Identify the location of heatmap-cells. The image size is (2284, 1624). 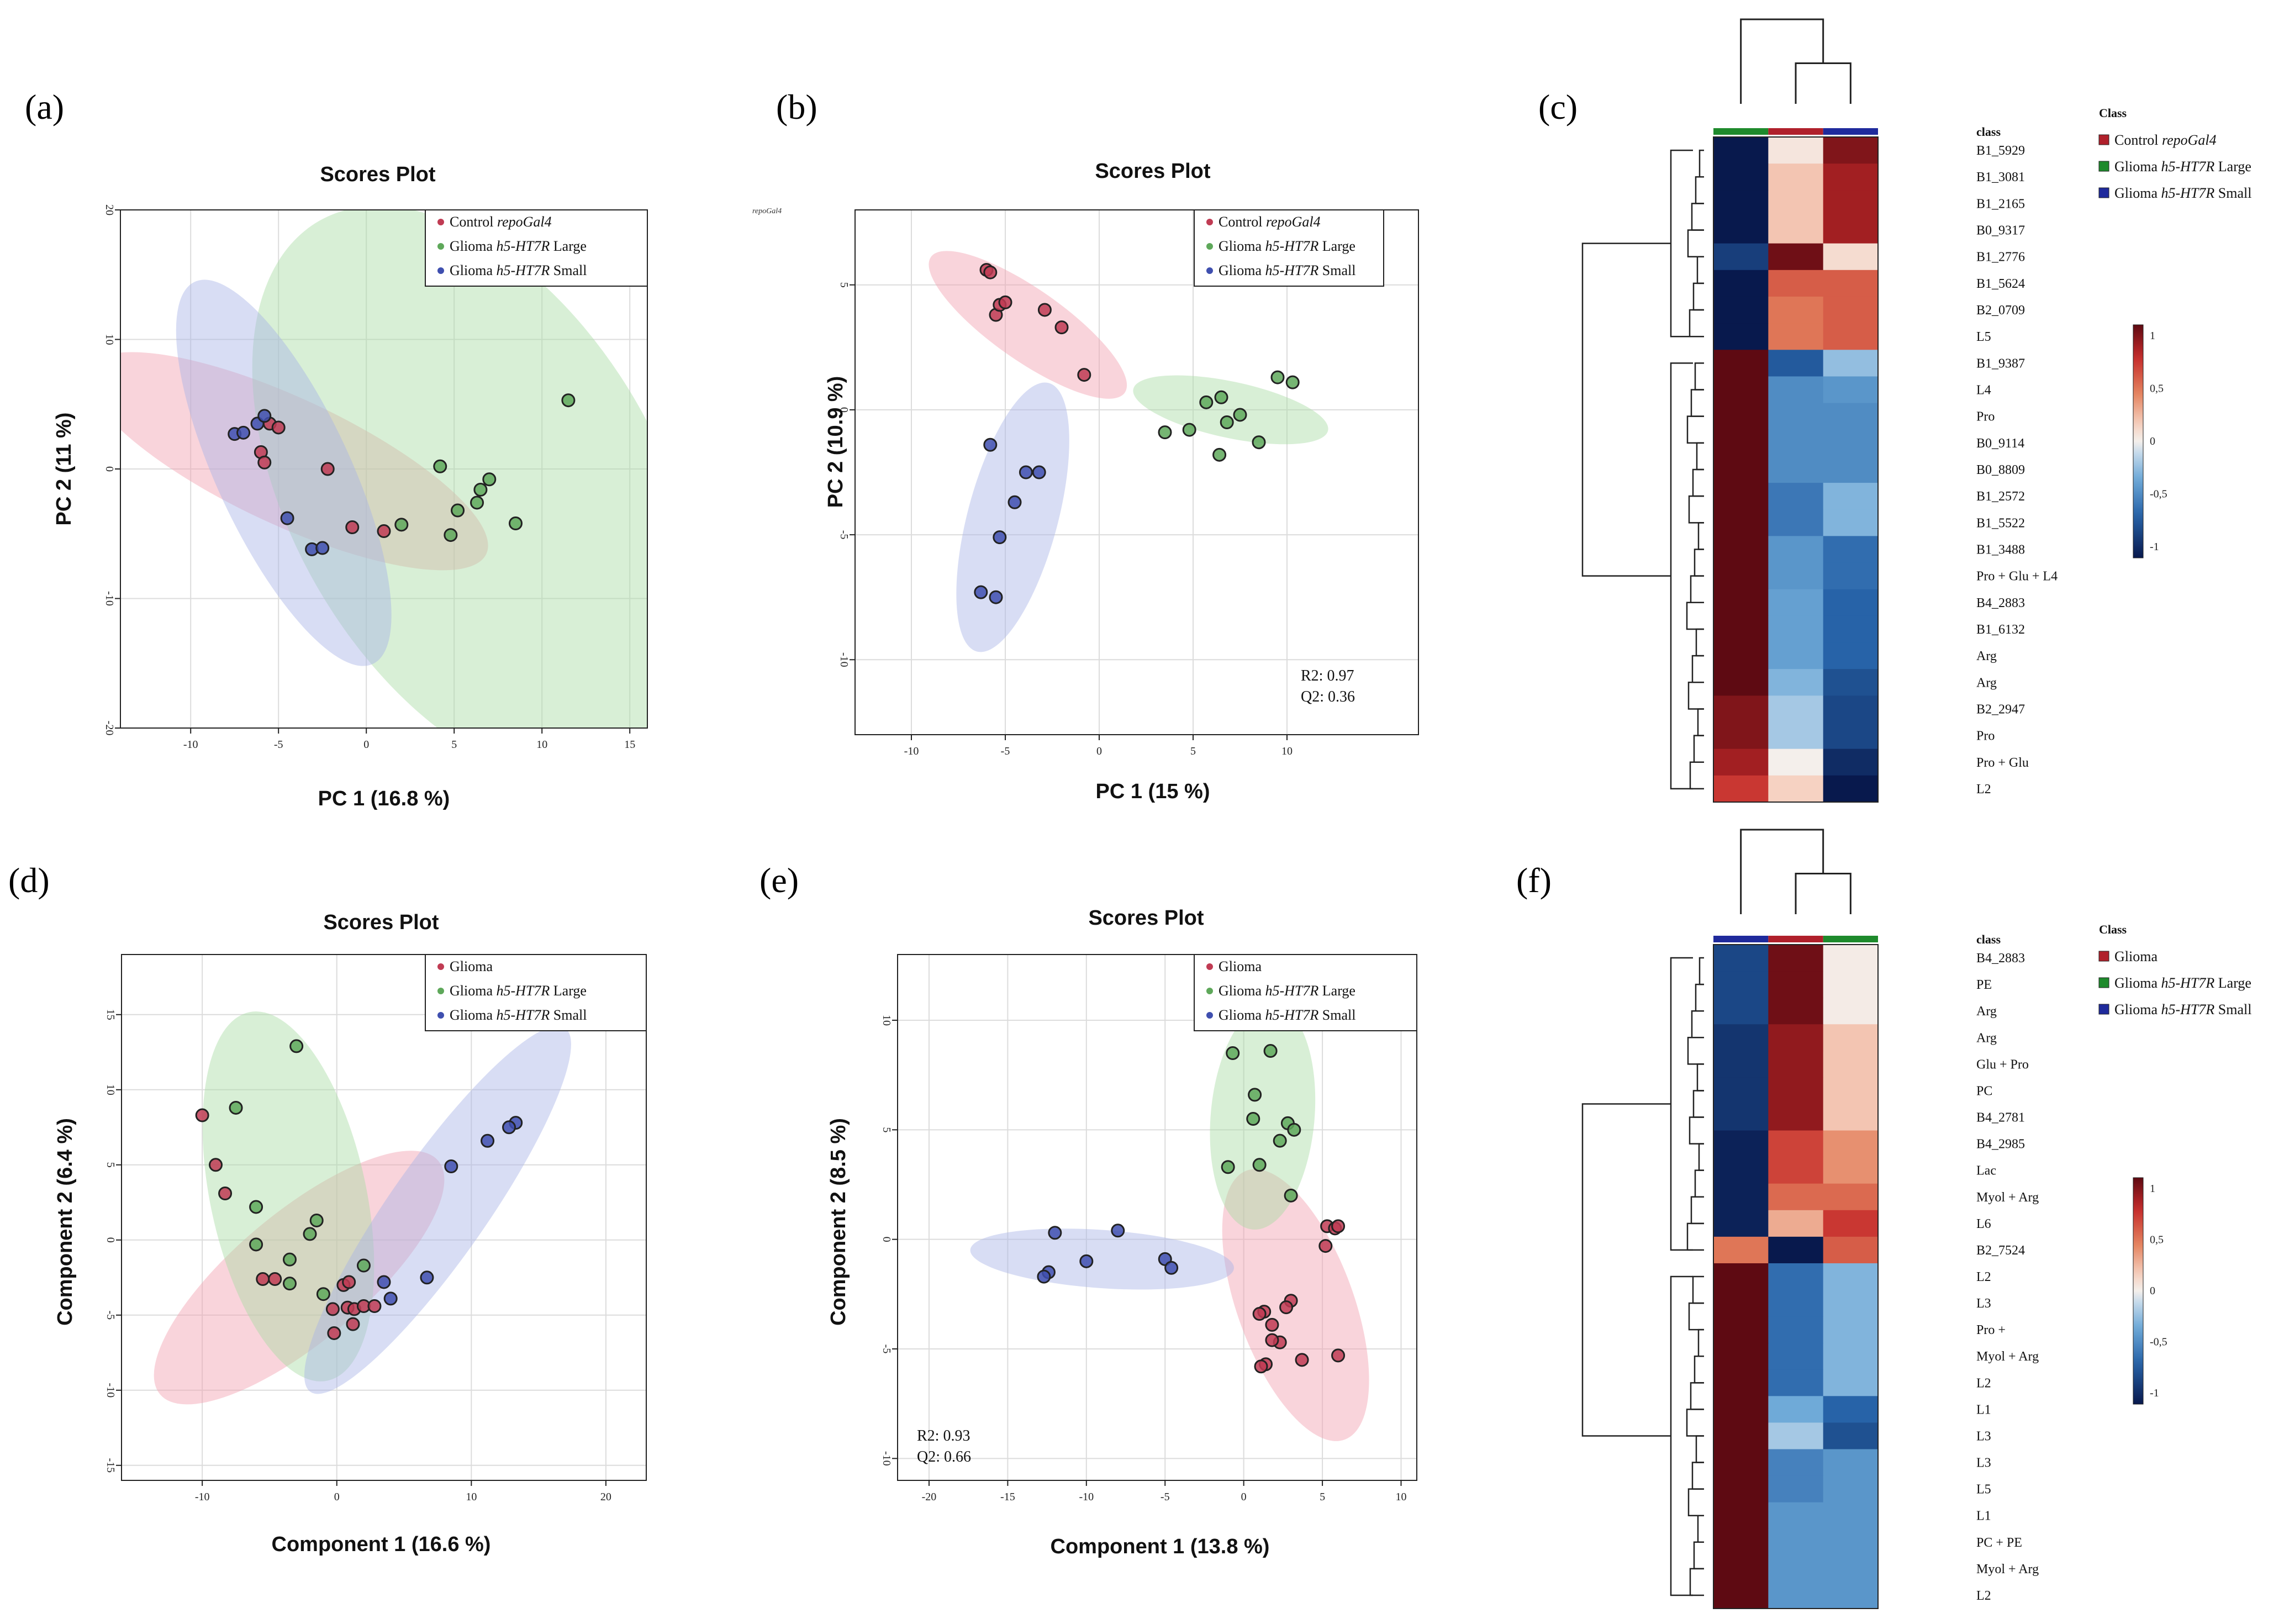
(1796, 470).